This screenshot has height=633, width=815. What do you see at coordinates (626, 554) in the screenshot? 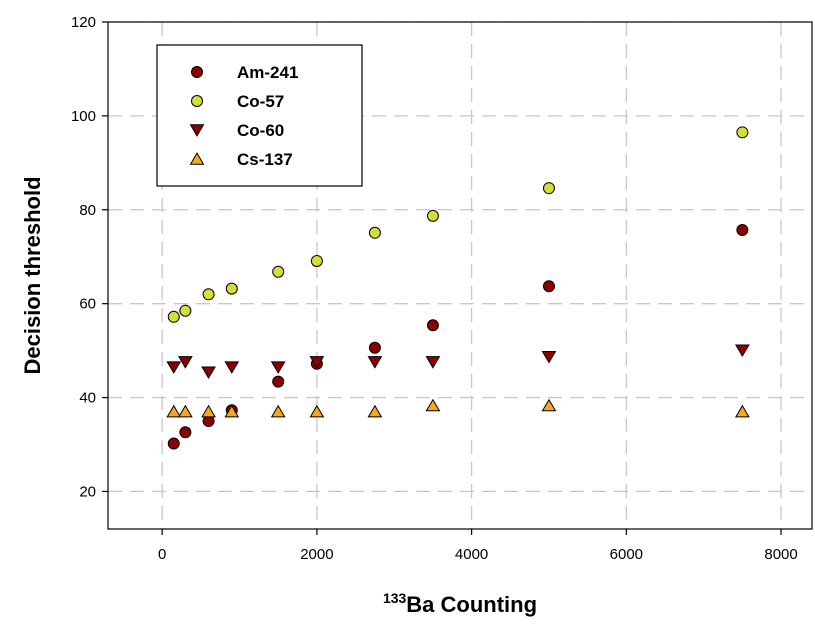
I see `x-tick-label: 6000` at bounding box center [626, 554].